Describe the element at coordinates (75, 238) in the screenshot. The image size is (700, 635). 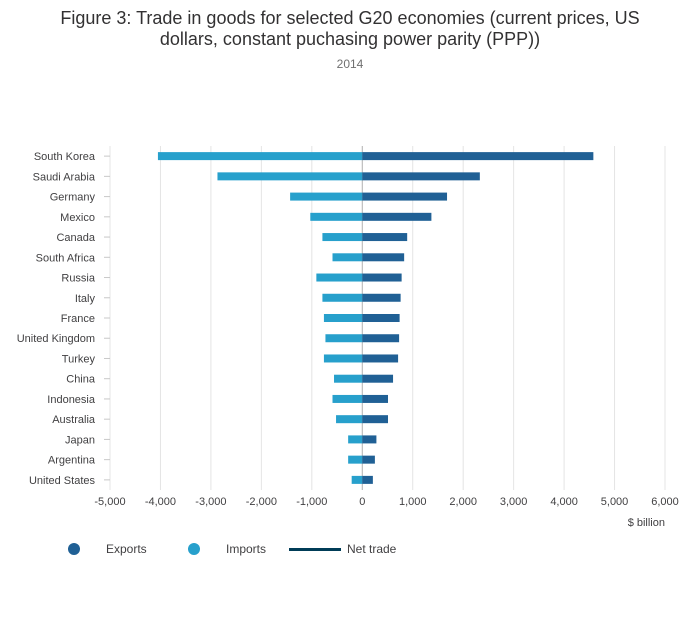
I see `category-label: Canada` at that location.